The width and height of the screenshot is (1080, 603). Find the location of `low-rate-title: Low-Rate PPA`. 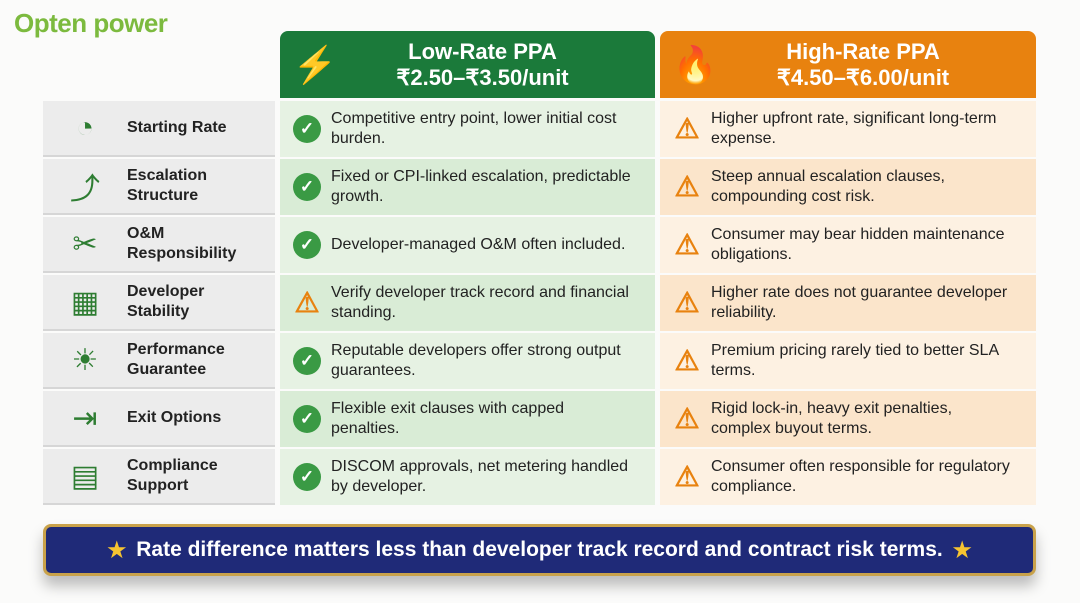

low-rate-title: Low-Rate PPA is located at coordinates (482, 51).